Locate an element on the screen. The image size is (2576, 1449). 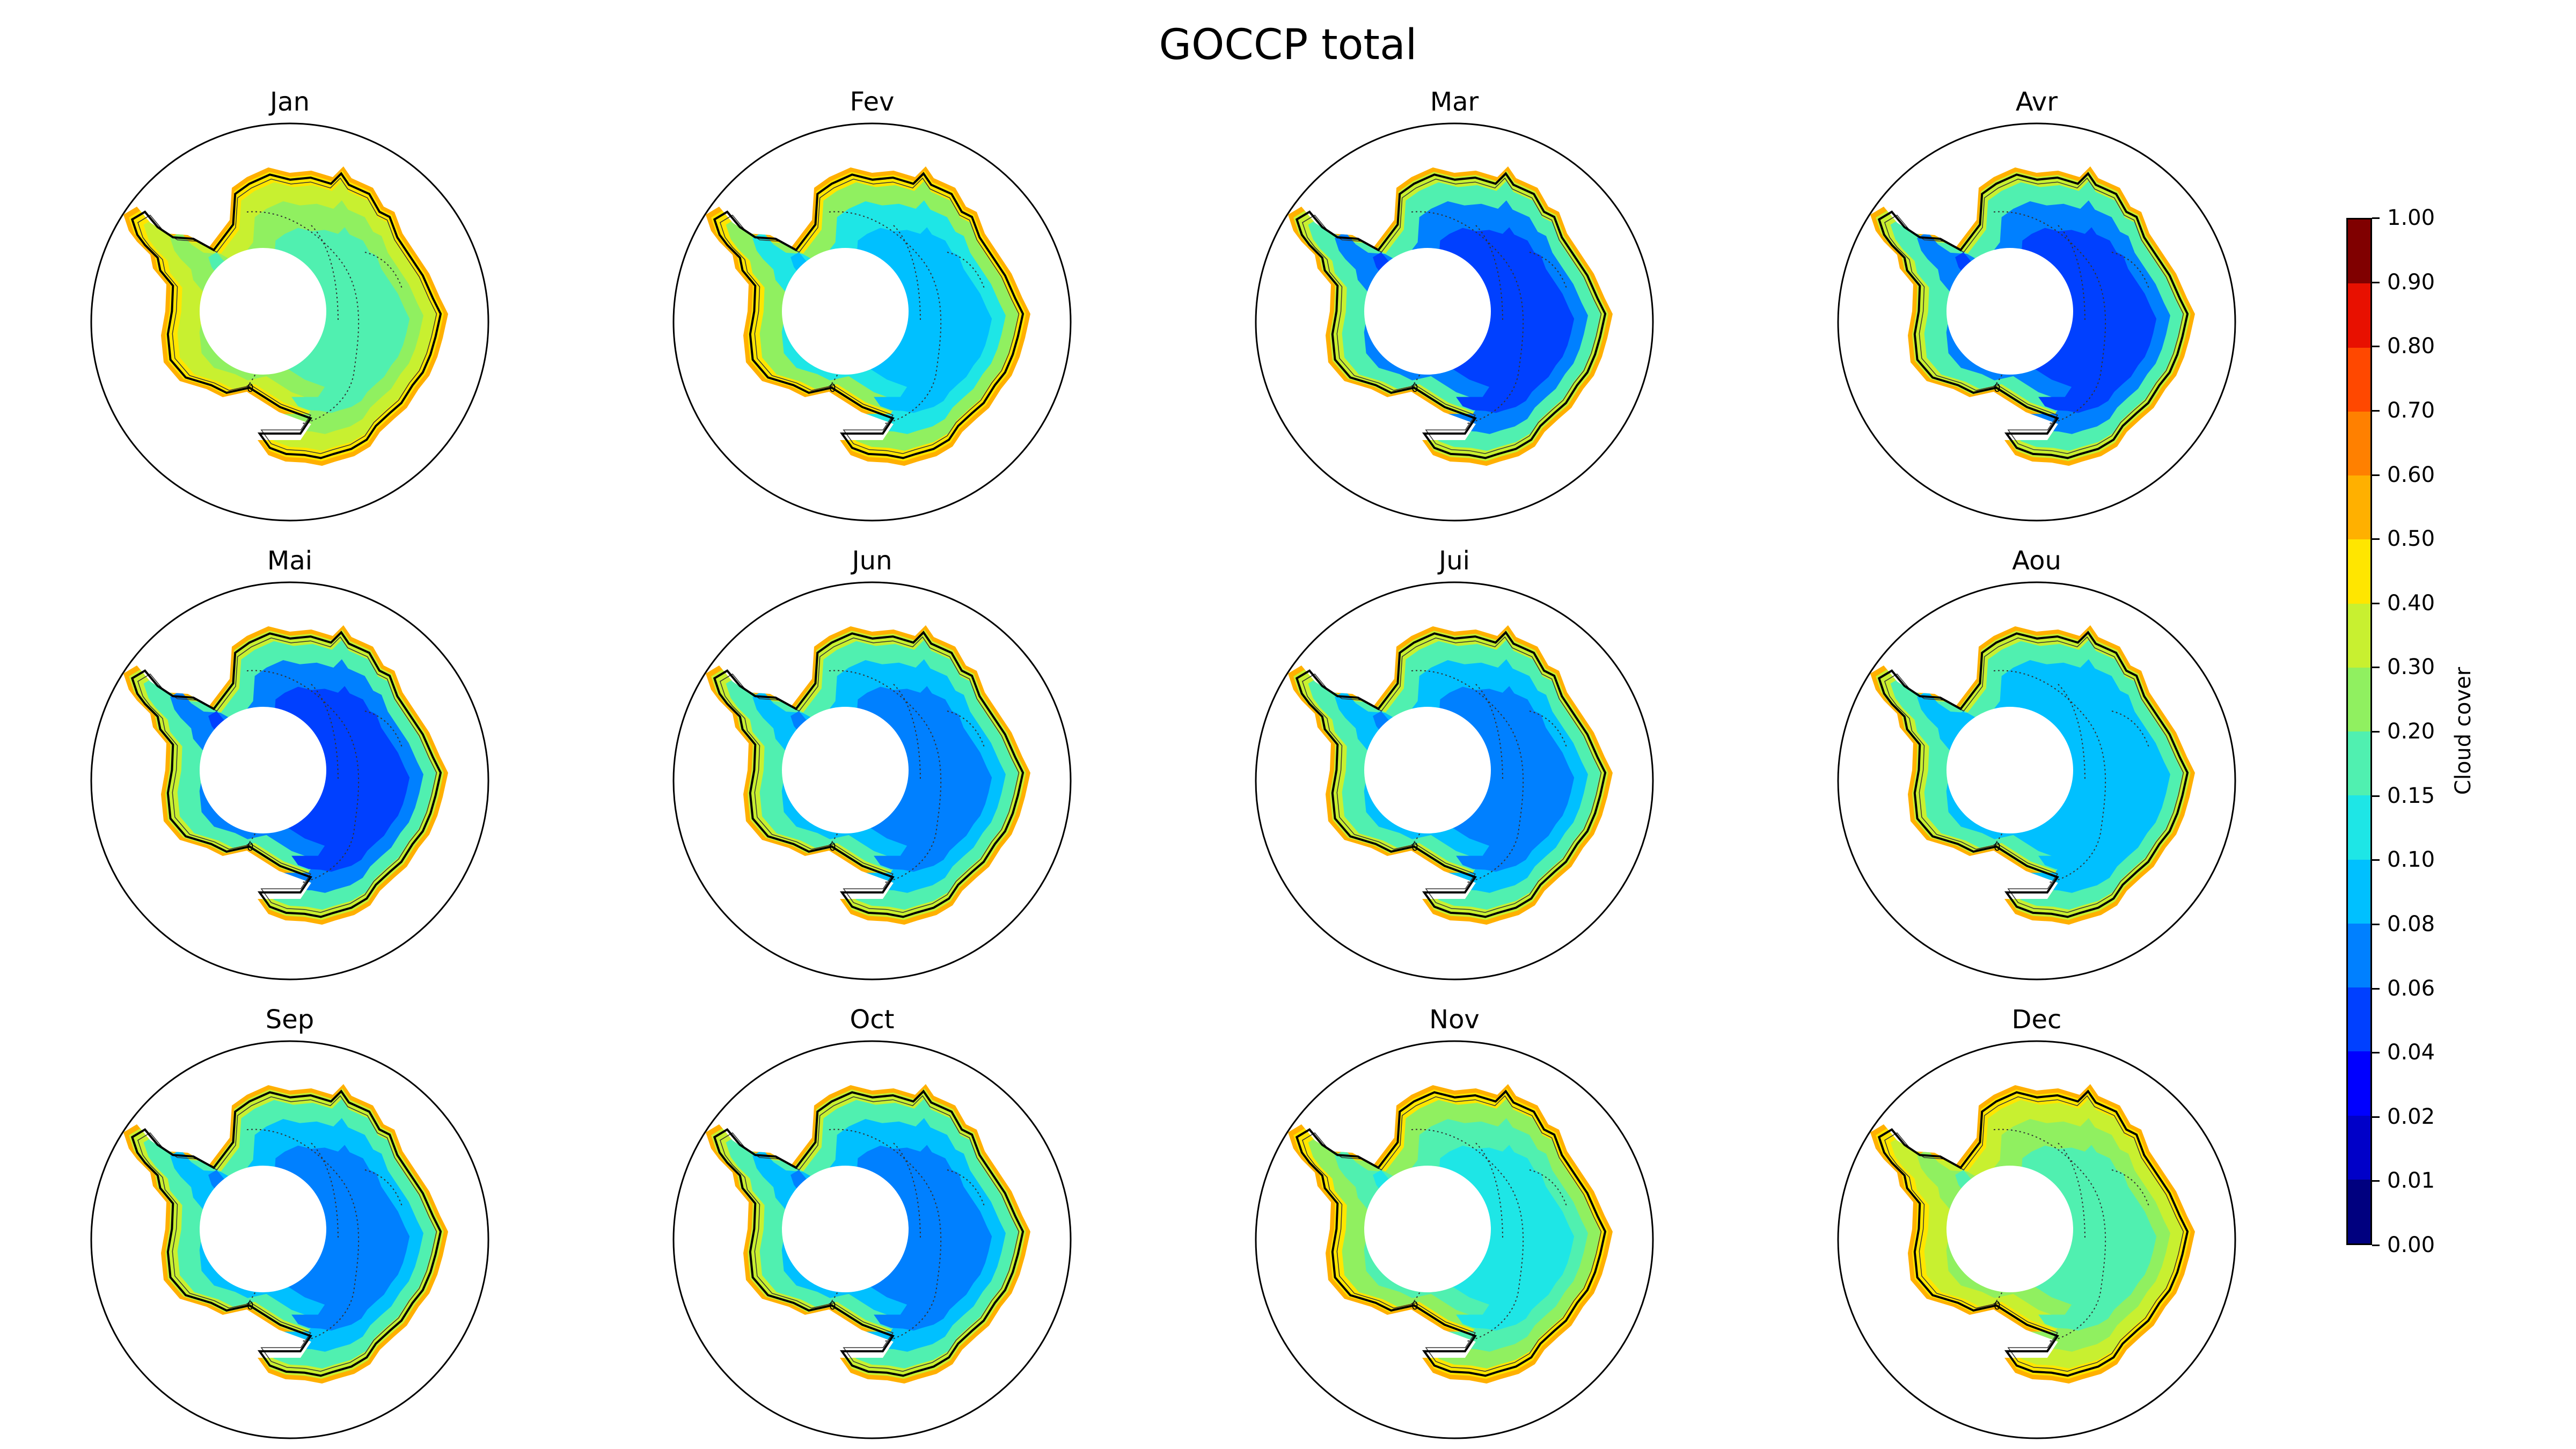
colorbar-tick-label: 0.90 is located at coordinates (2411, 282).